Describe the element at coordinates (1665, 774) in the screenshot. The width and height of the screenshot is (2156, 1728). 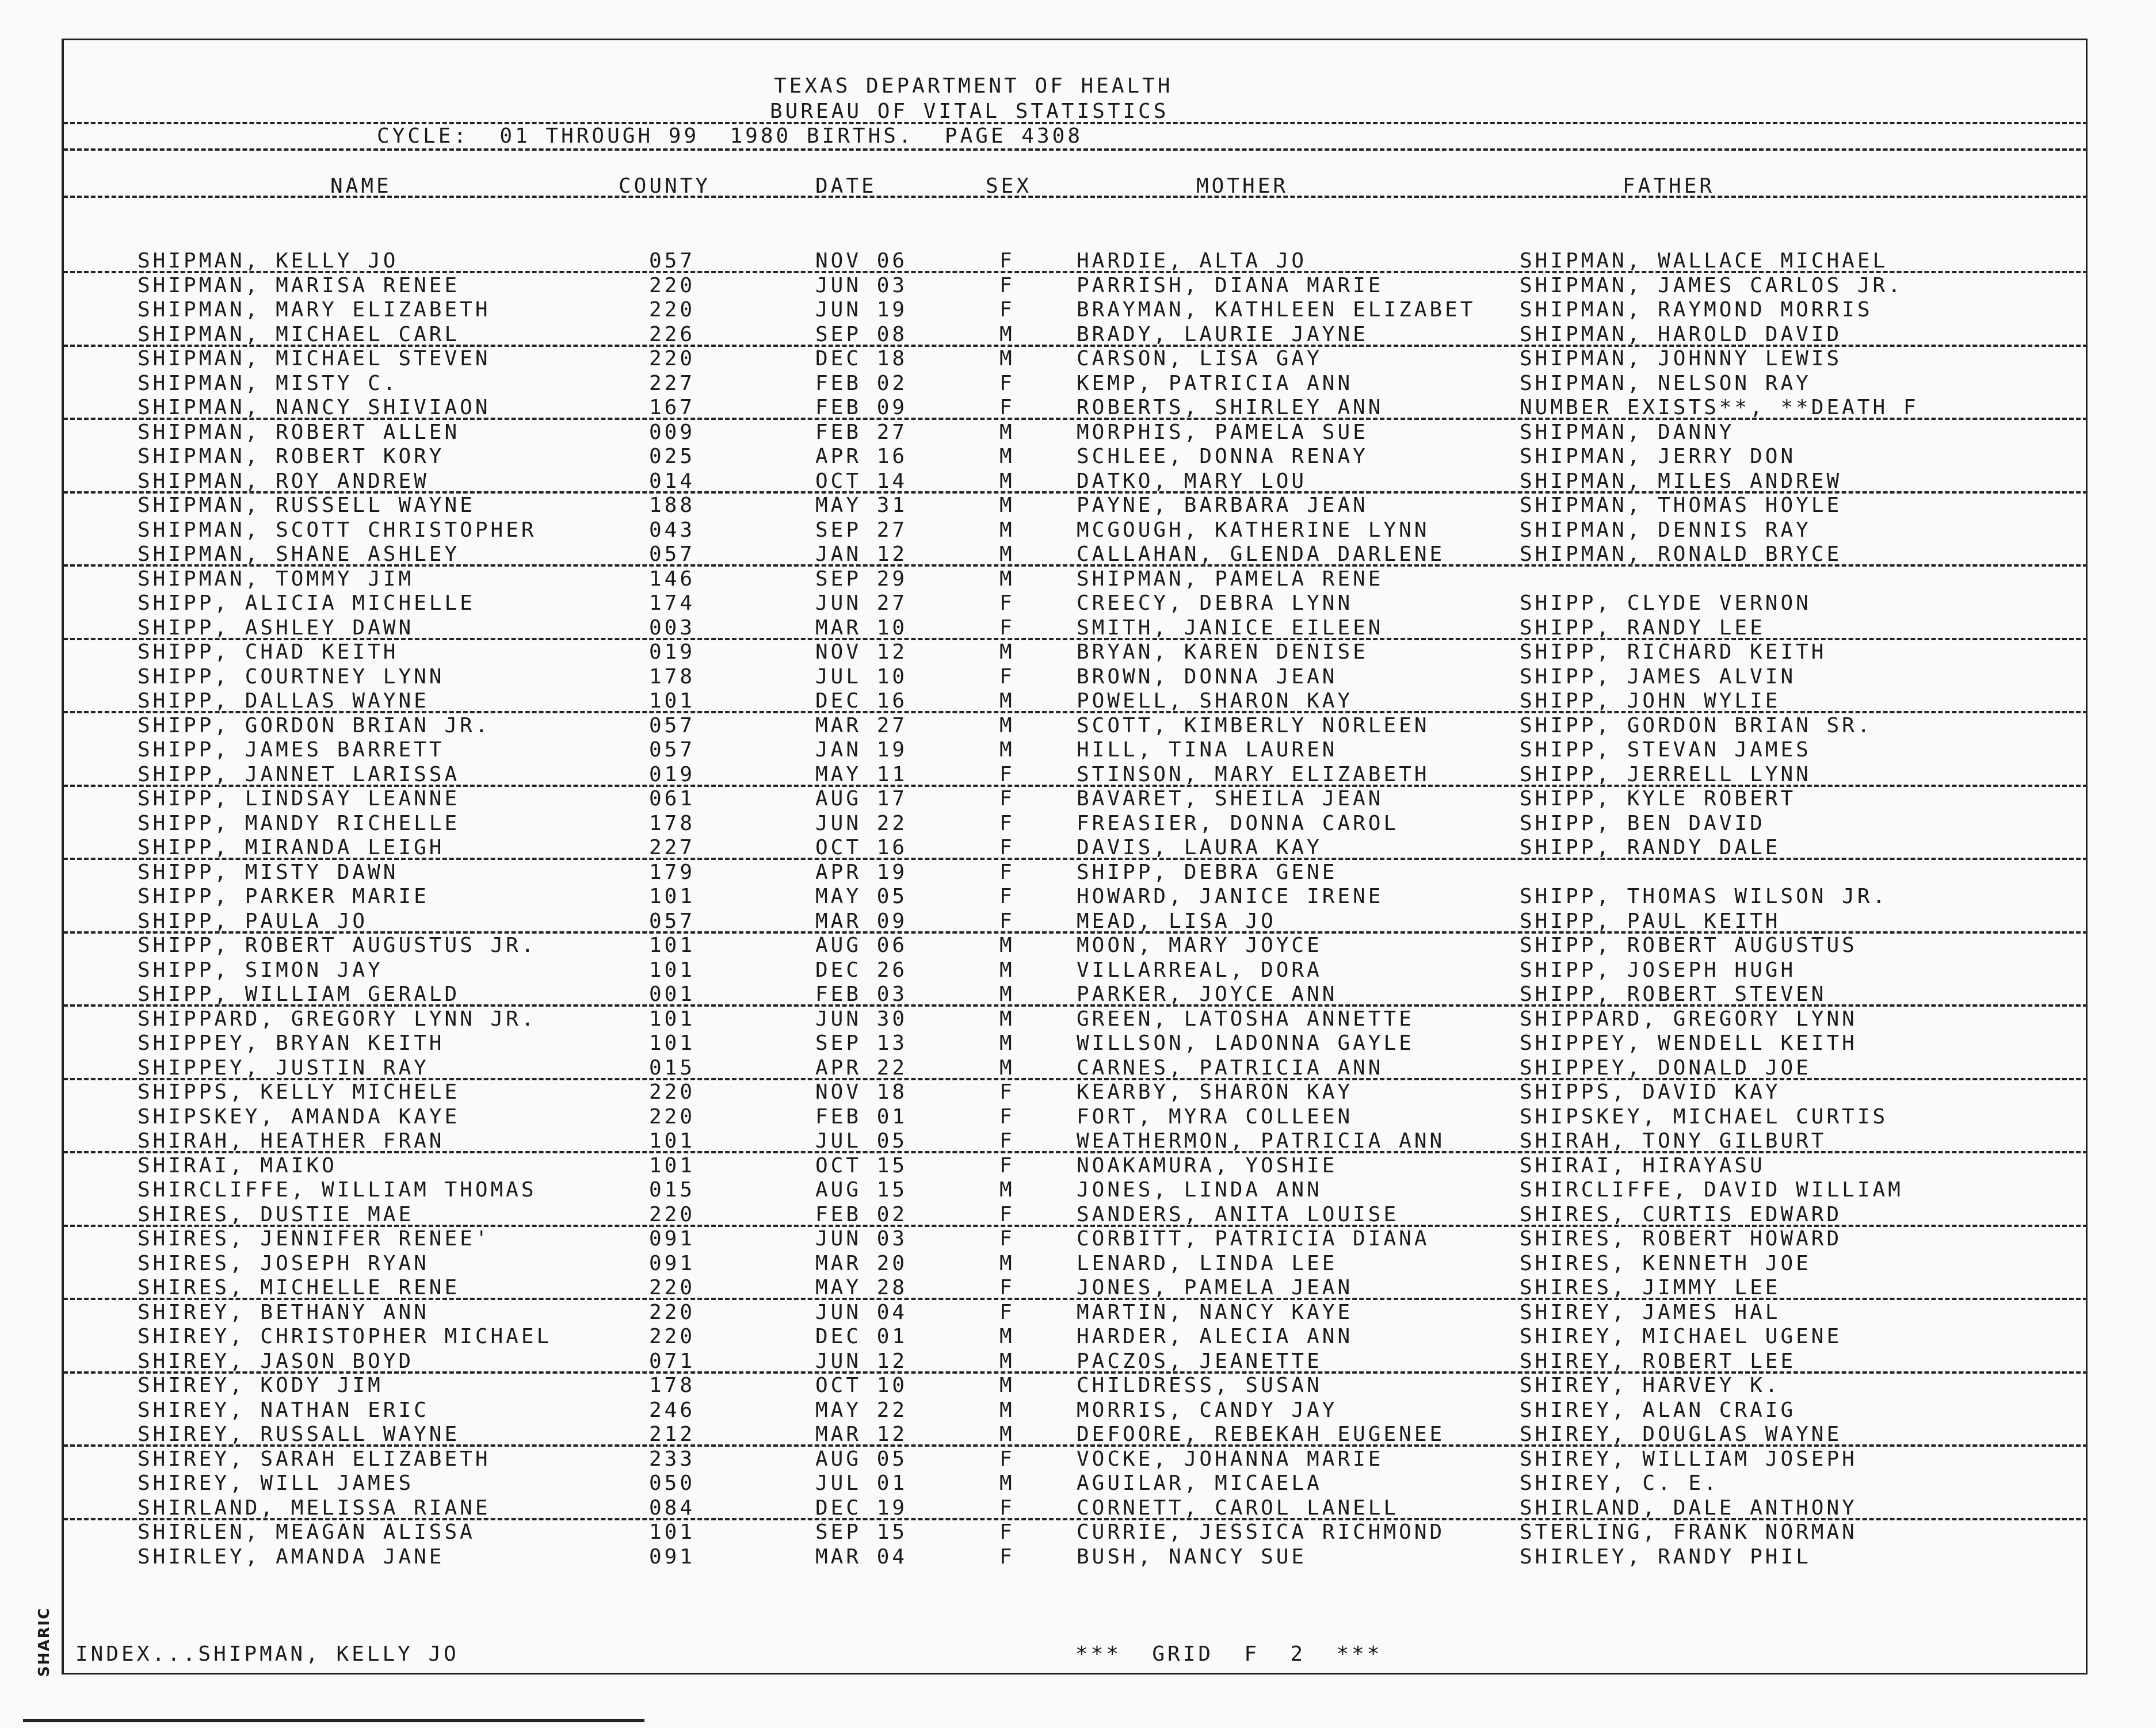
I see `cell-father: SHIPP, JERRELL LYNN` at that location.